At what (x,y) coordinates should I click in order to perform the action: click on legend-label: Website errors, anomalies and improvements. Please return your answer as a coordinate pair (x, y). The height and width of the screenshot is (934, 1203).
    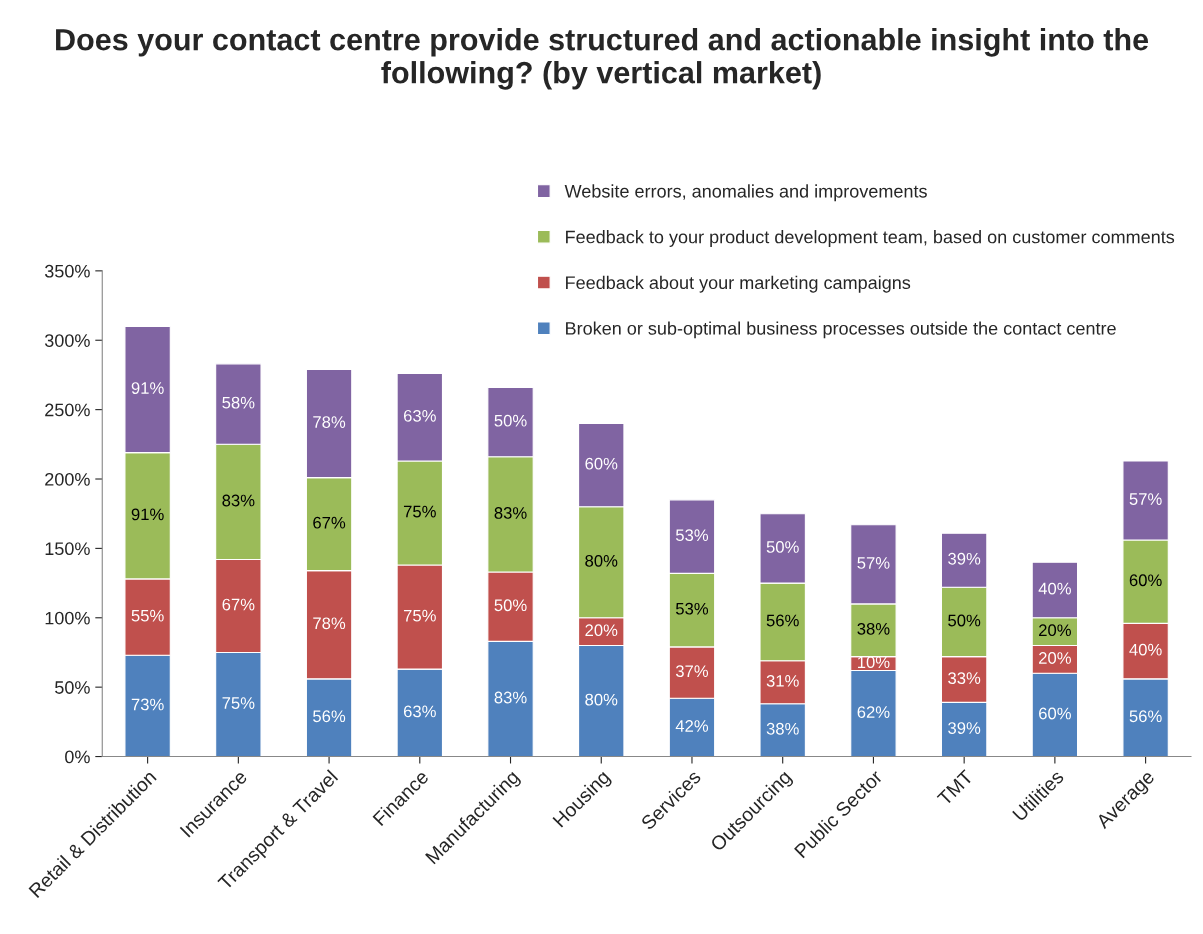
    Looking at the image, I should click on (745, 193).